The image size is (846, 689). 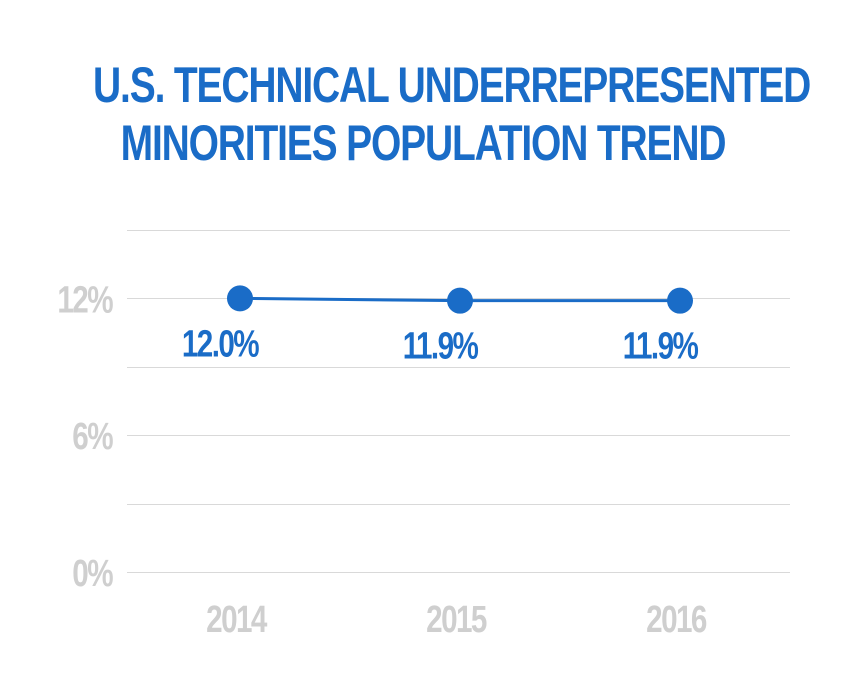 What do you see at coordinates (452, 85) in the screenshot?
I see `chart-title-line-1: U.S. TECHNICAL UNDERREPRESENTED` at bounding box center [452, 85].